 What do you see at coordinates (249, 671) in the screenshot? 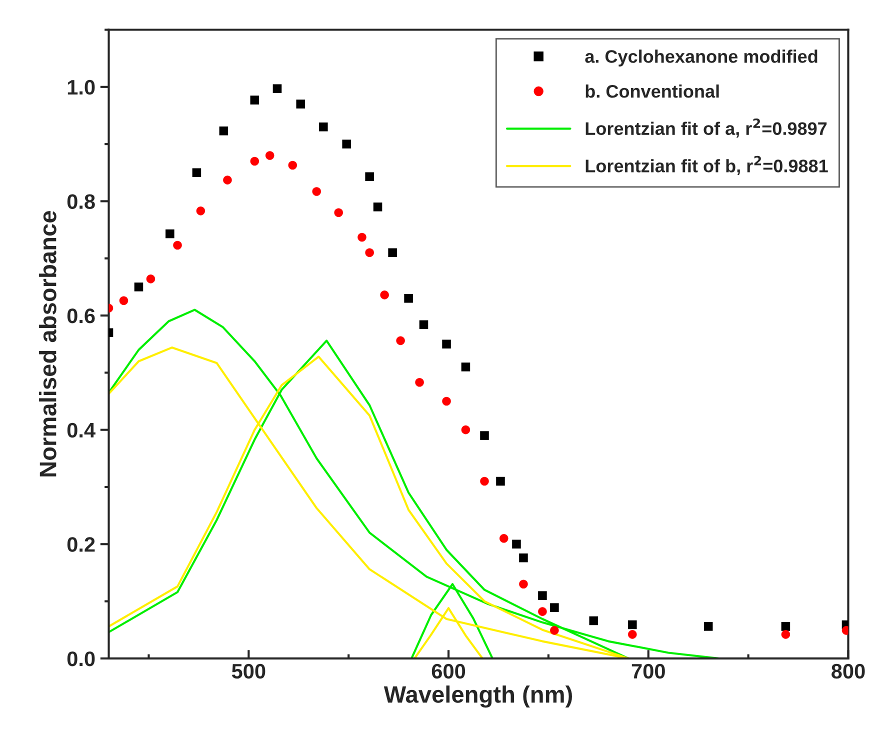
I see `x-tick-label: 500` at bounding box center [249, 671].